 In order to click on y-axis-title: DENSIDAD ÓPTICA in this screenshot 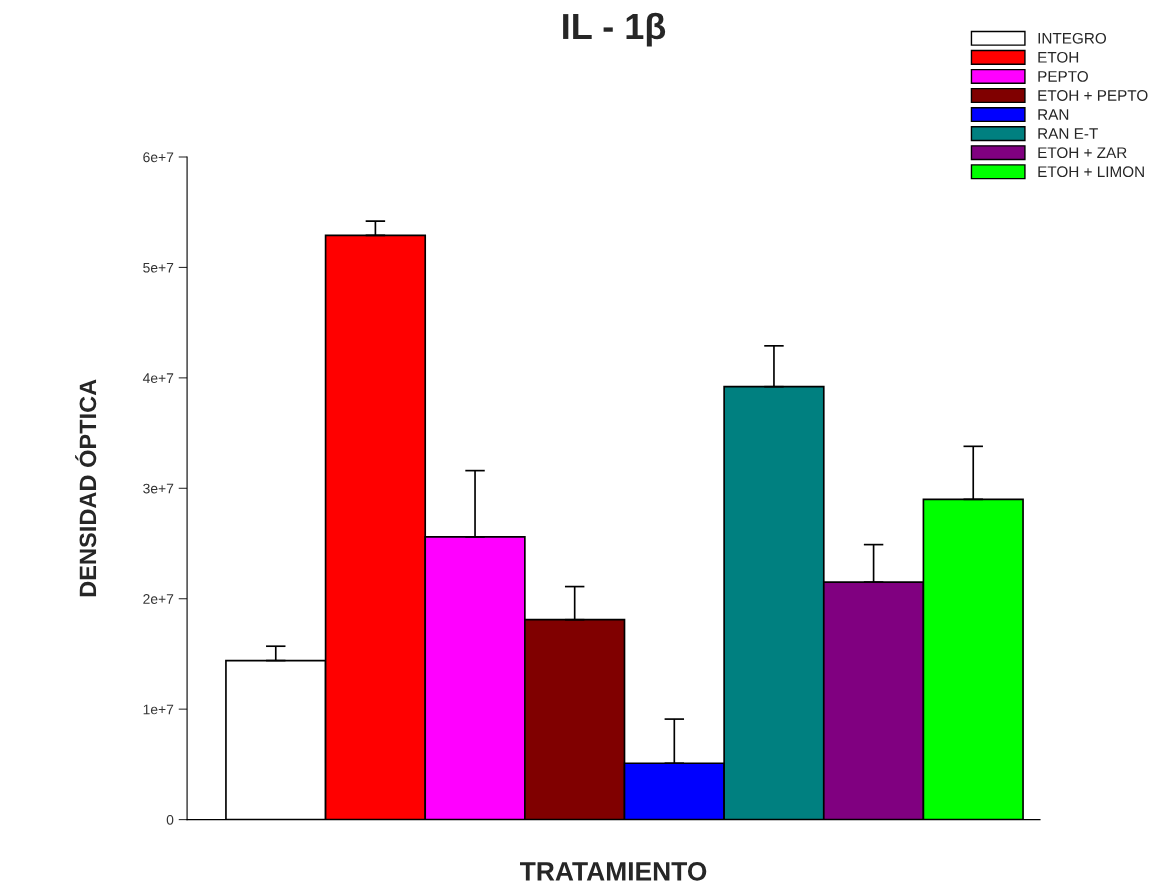, I will do `click(86, 488)`.